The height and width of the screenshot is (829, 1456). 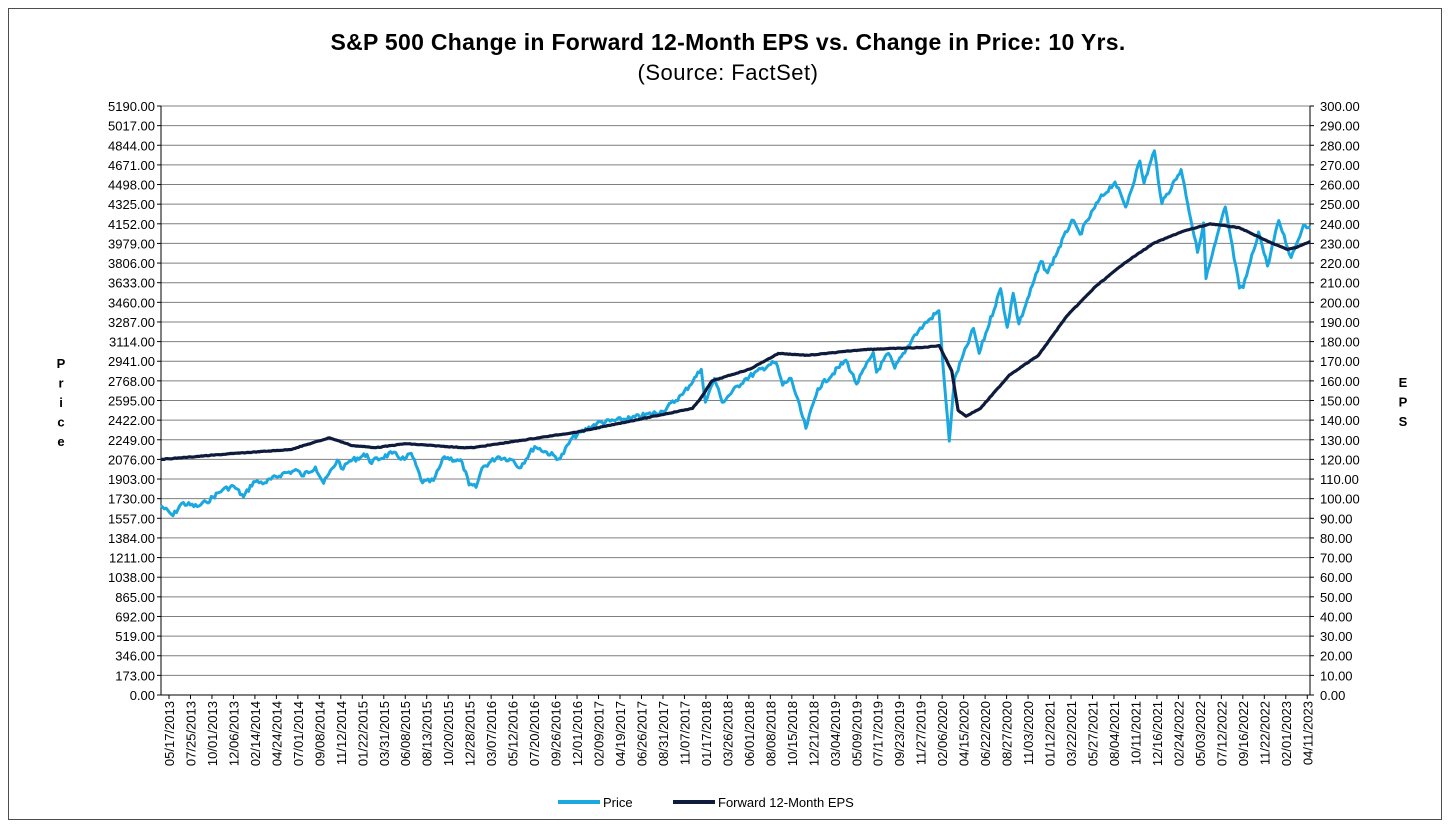 What do you see at coordinates (60, 441) in the screenshot?
I see `y-axis-title-left-letter: e` at bounding box center [60, 441].